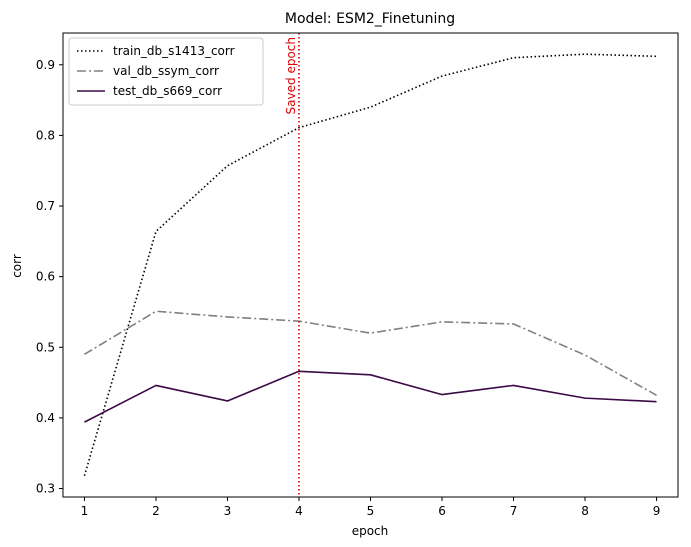 The width and height of the screenshot is (691, 547). I want to click on y-tick-label: 0.8, so click(45, 135).